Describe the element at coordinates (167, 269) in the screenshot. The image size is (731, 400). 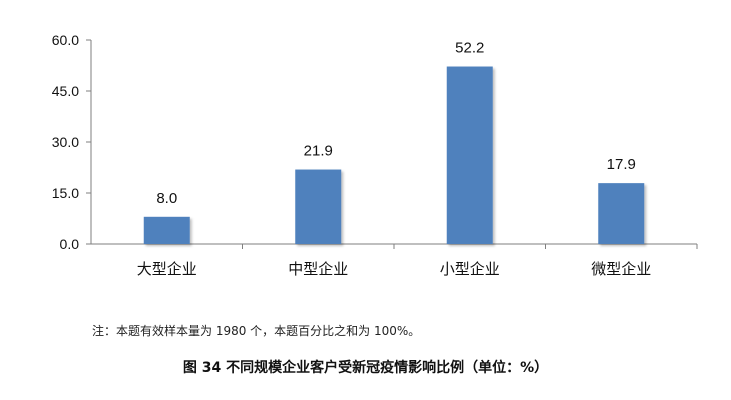
I see `x-category-label: 大型企业` at that location.